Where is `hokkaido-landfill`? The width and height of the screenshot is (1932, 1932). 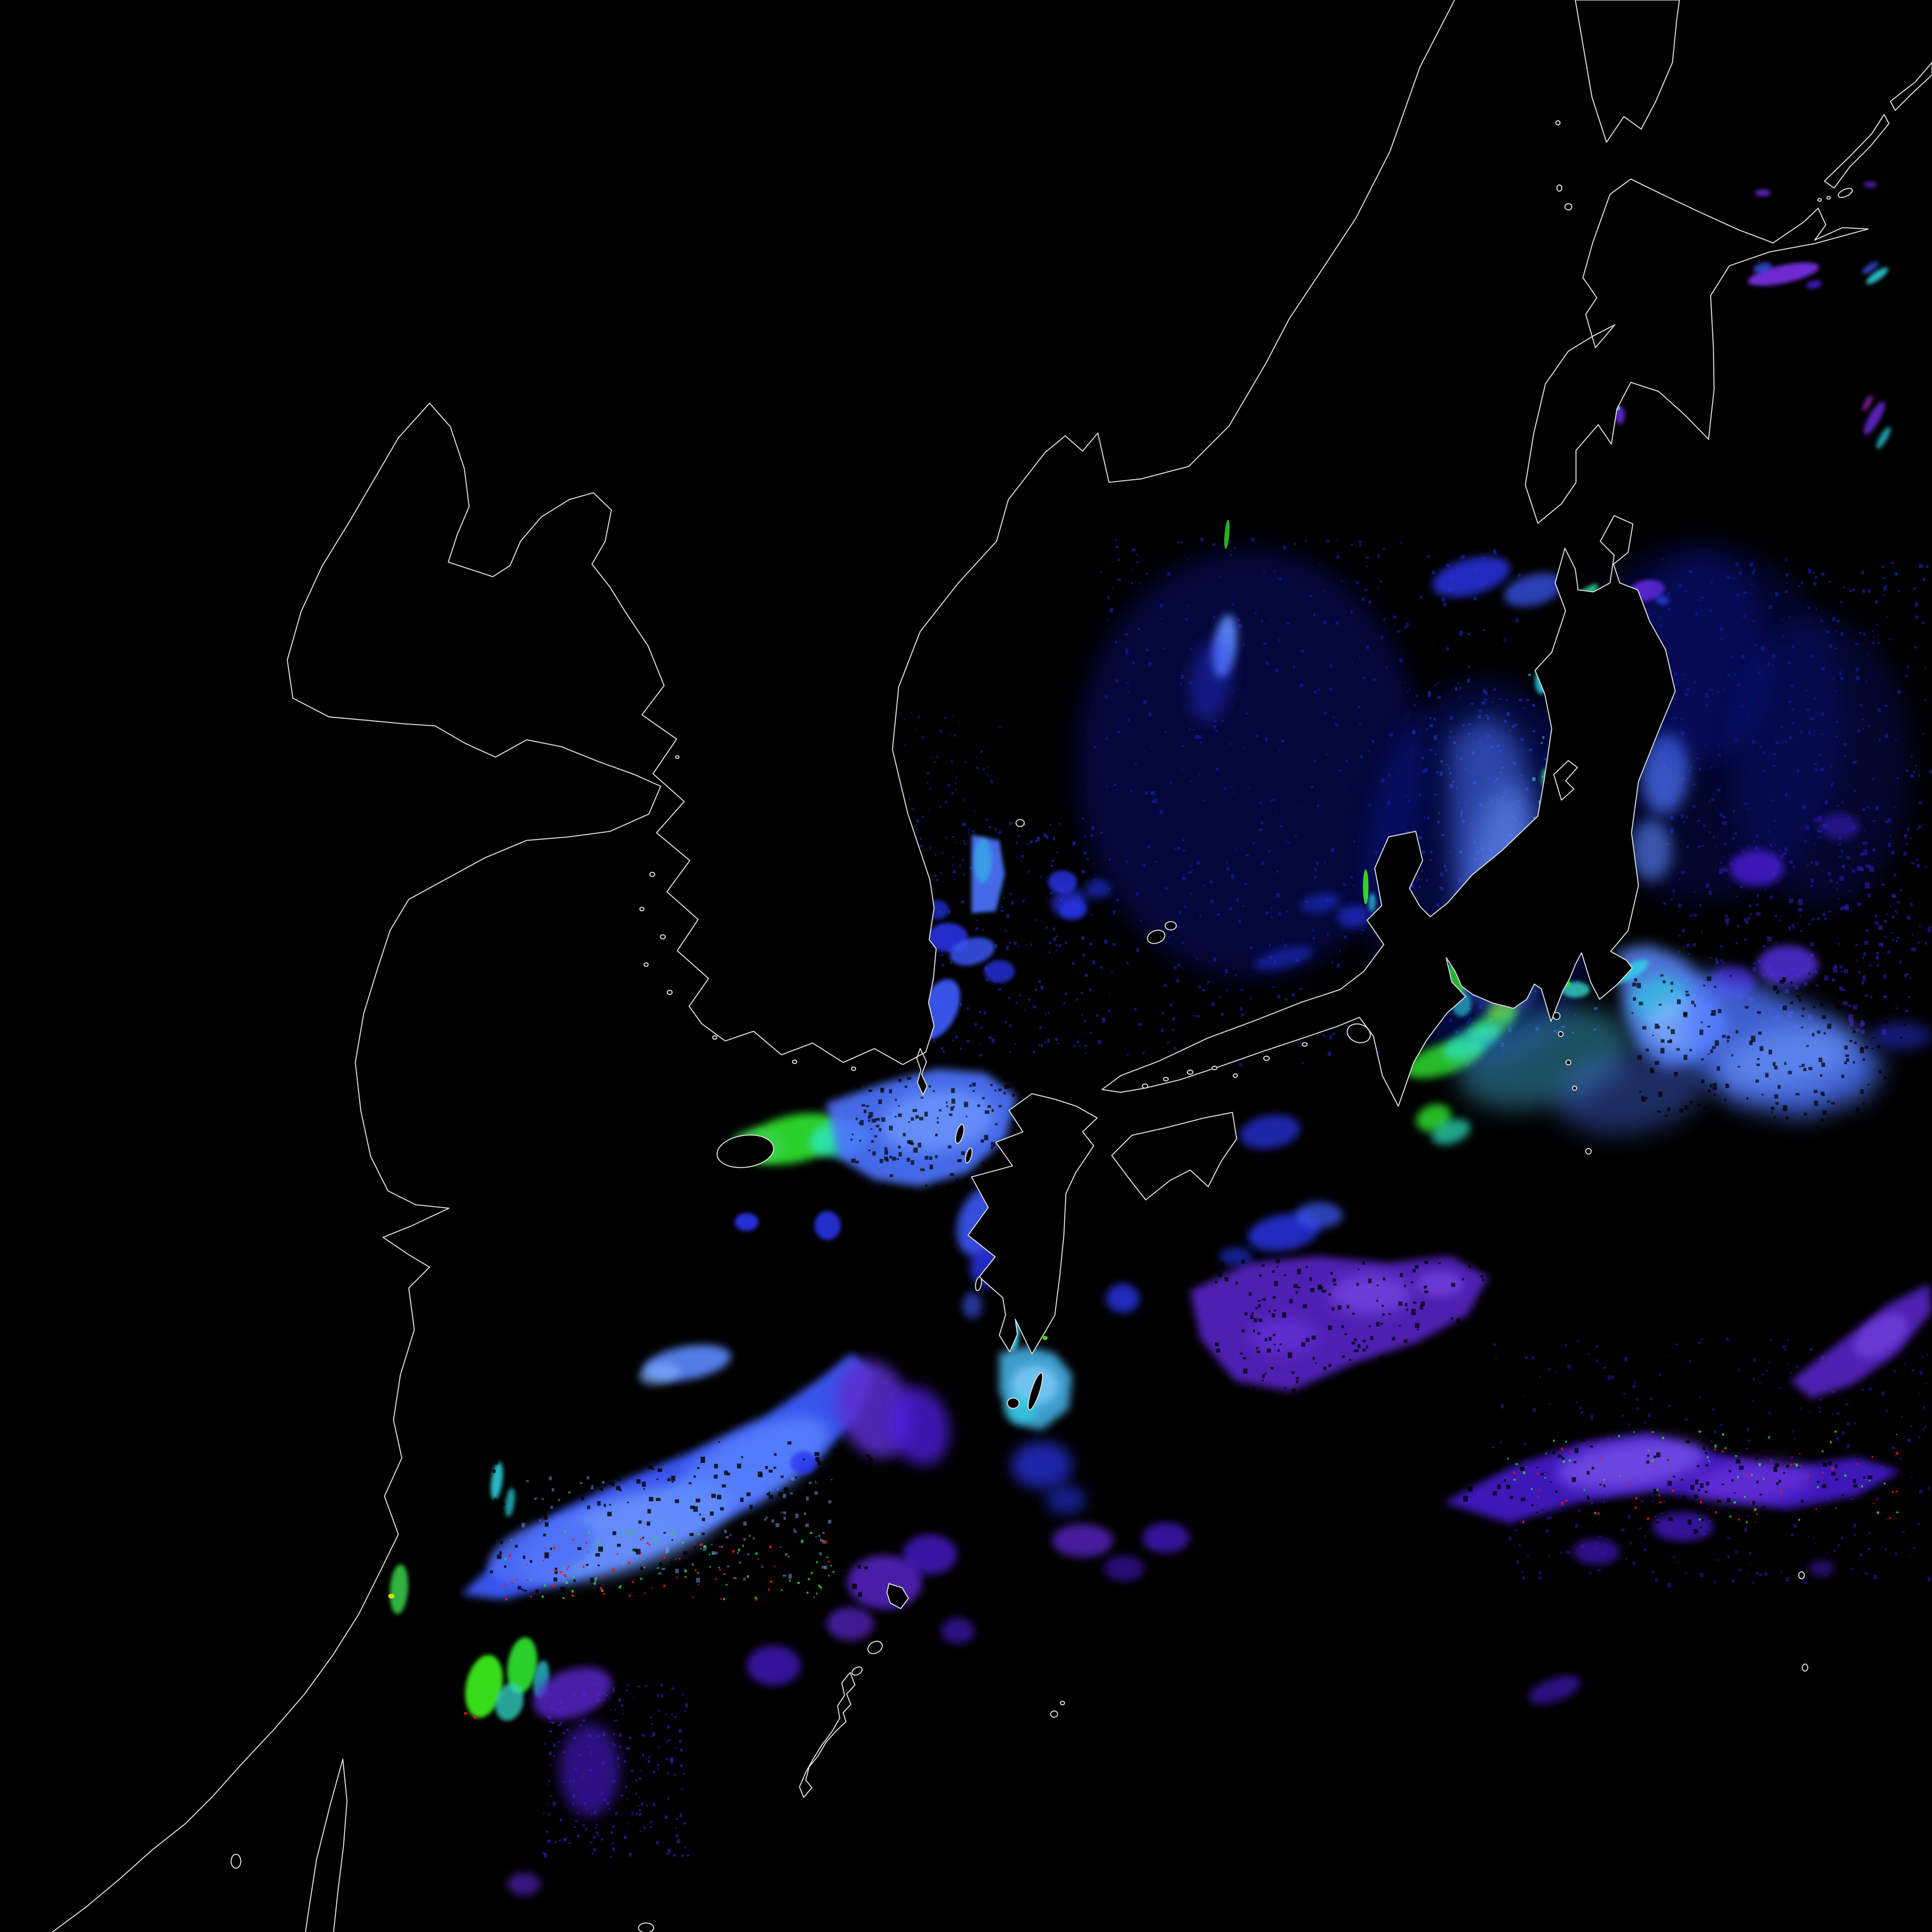 hokkaido-landfill is located at coordinates (1697, 351).